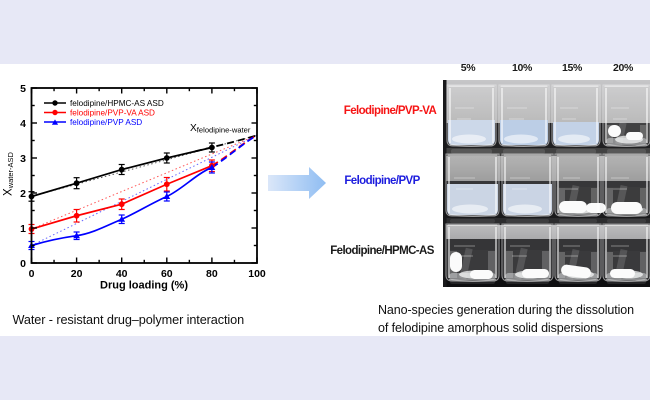 This screenshot has height=400, width=650. Describe the element at coordinates (144, 286) in the screenshot. I see `svg-text: Drug loading (%)` at that location.